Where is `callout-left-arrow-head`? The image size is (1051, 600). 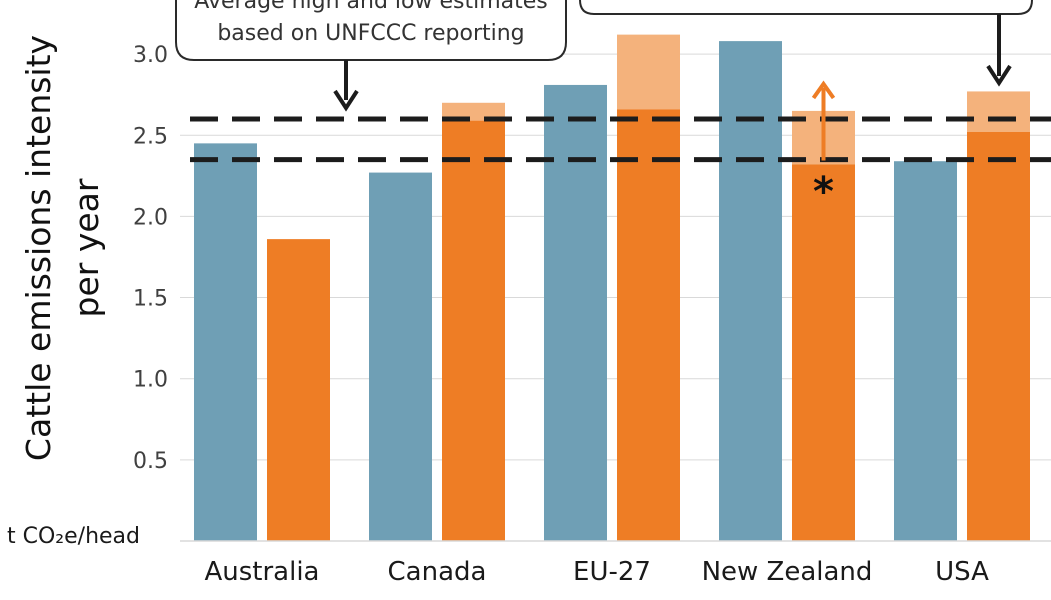 callout-left-arrow-head is located at coordinates (346, 100).